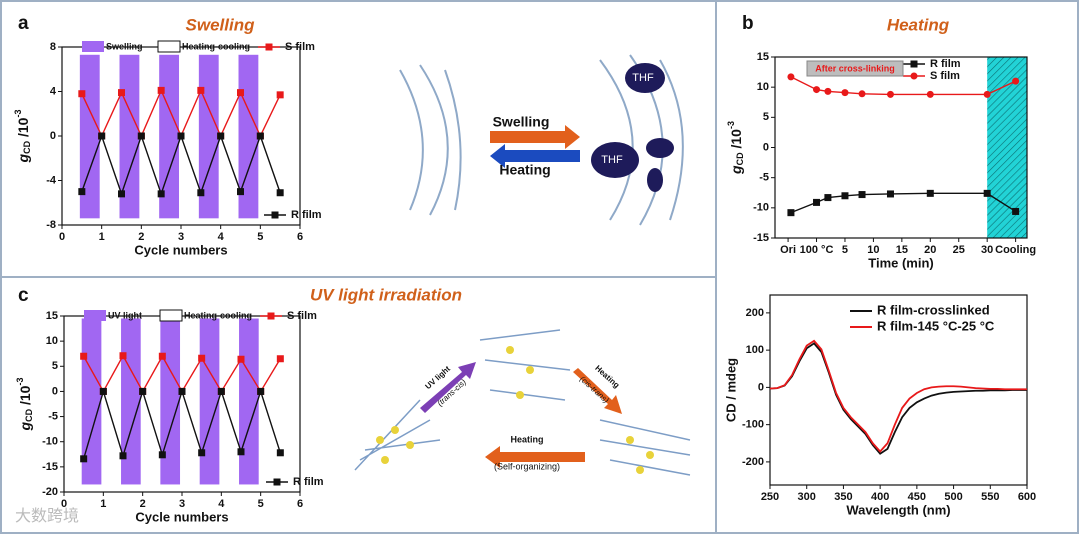 Image resolution: width=1080 pixels, height=535 pixels. I want to click on y-tick-label: 4, so click(53, 91).